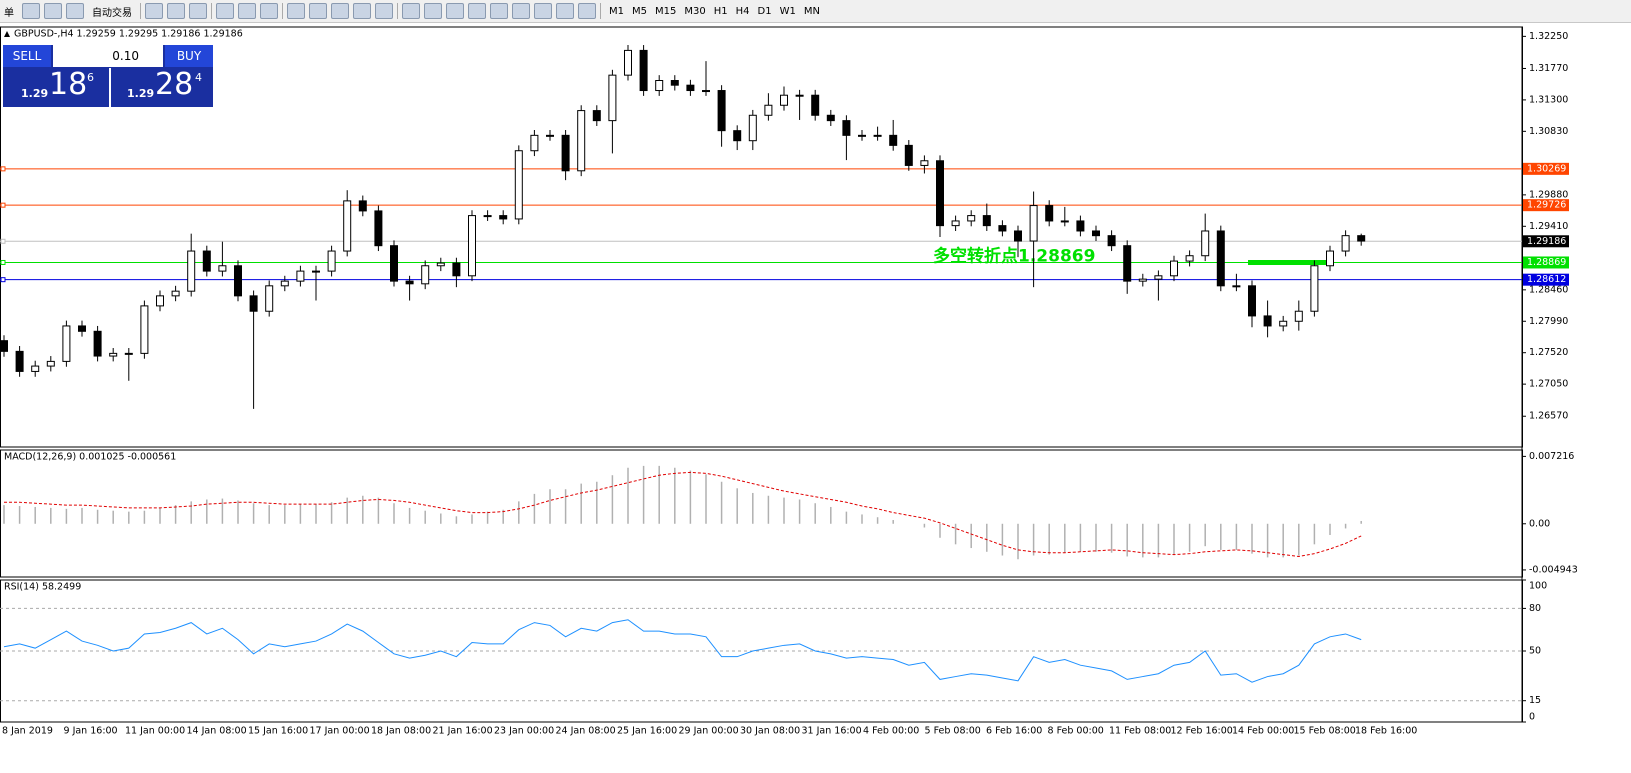  Describe the element at coordinates (787, 11) in the screenshot. I see `timeframe-button: W1` at that location.